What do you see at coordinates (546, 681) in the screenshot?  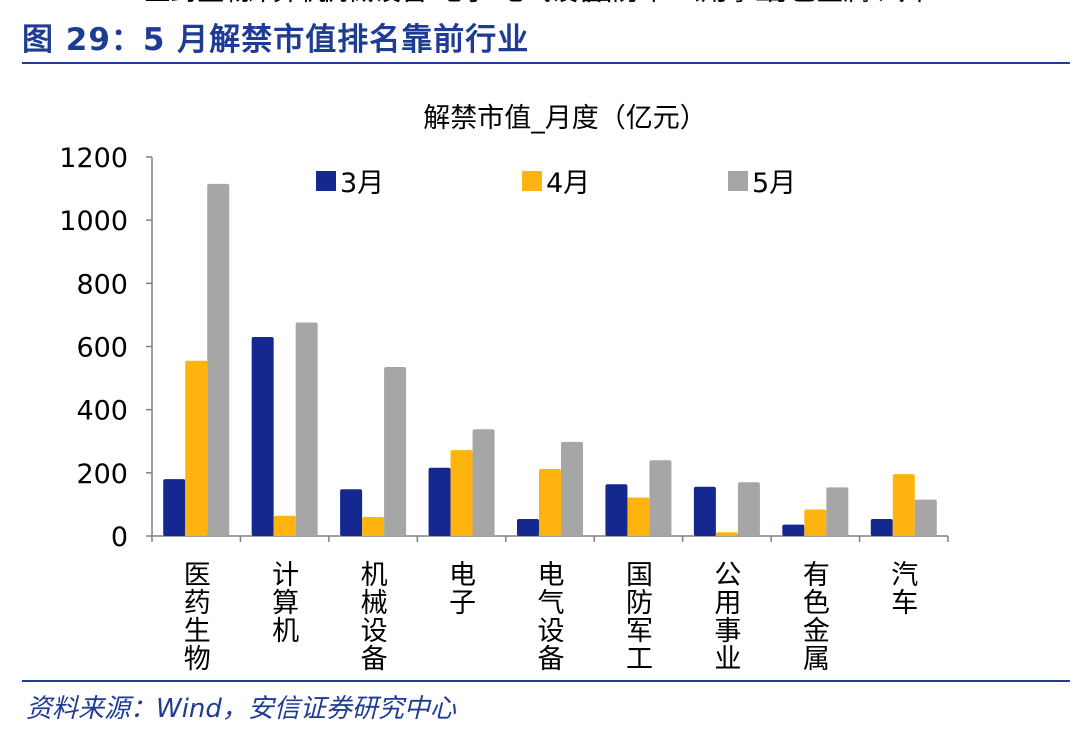 I see `source-divider` at bounding box center [546, 681].